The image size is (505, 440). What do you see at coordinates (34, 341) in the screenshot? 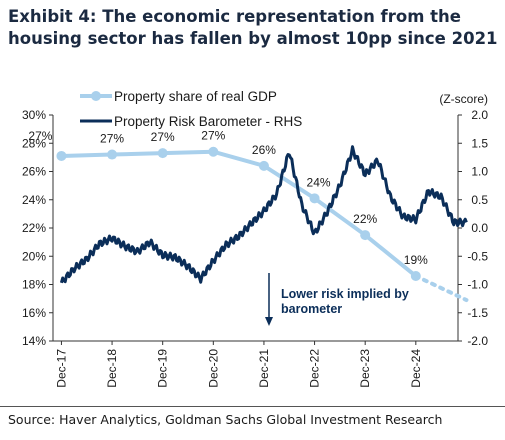
I see `left-tick-label: 14%` at bounding box center [34, 341].